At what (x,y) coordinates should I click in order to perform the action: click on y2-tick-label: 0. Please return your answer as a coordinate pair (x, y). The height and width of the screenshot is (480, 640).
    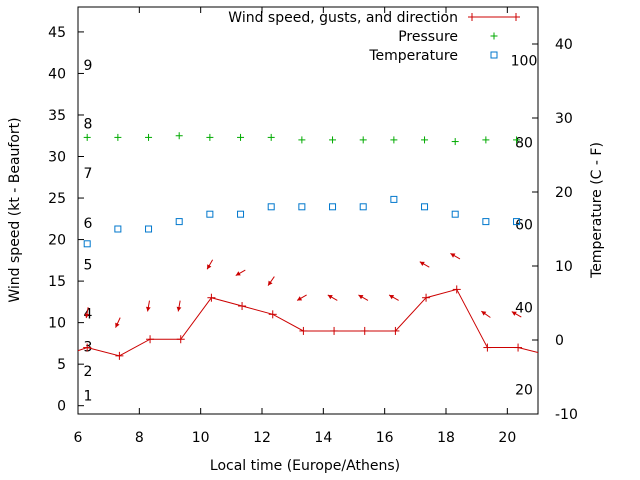
    Looking at the image, I should click on (559, 341).